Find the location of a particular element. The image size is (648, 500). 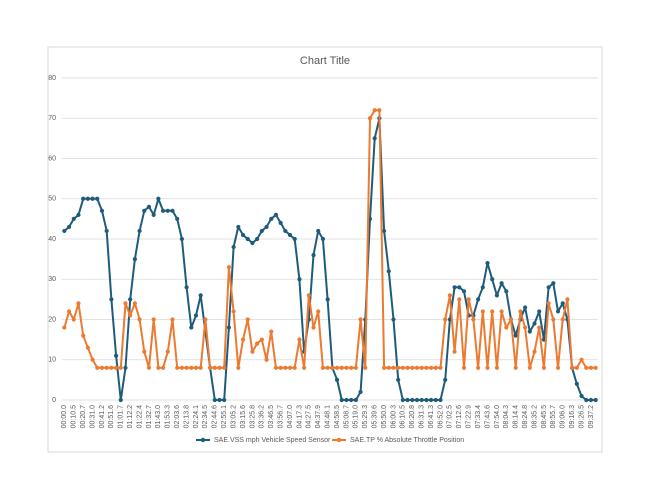

x-tick-label: 08:55.7 is located at coordinates (553, 416).